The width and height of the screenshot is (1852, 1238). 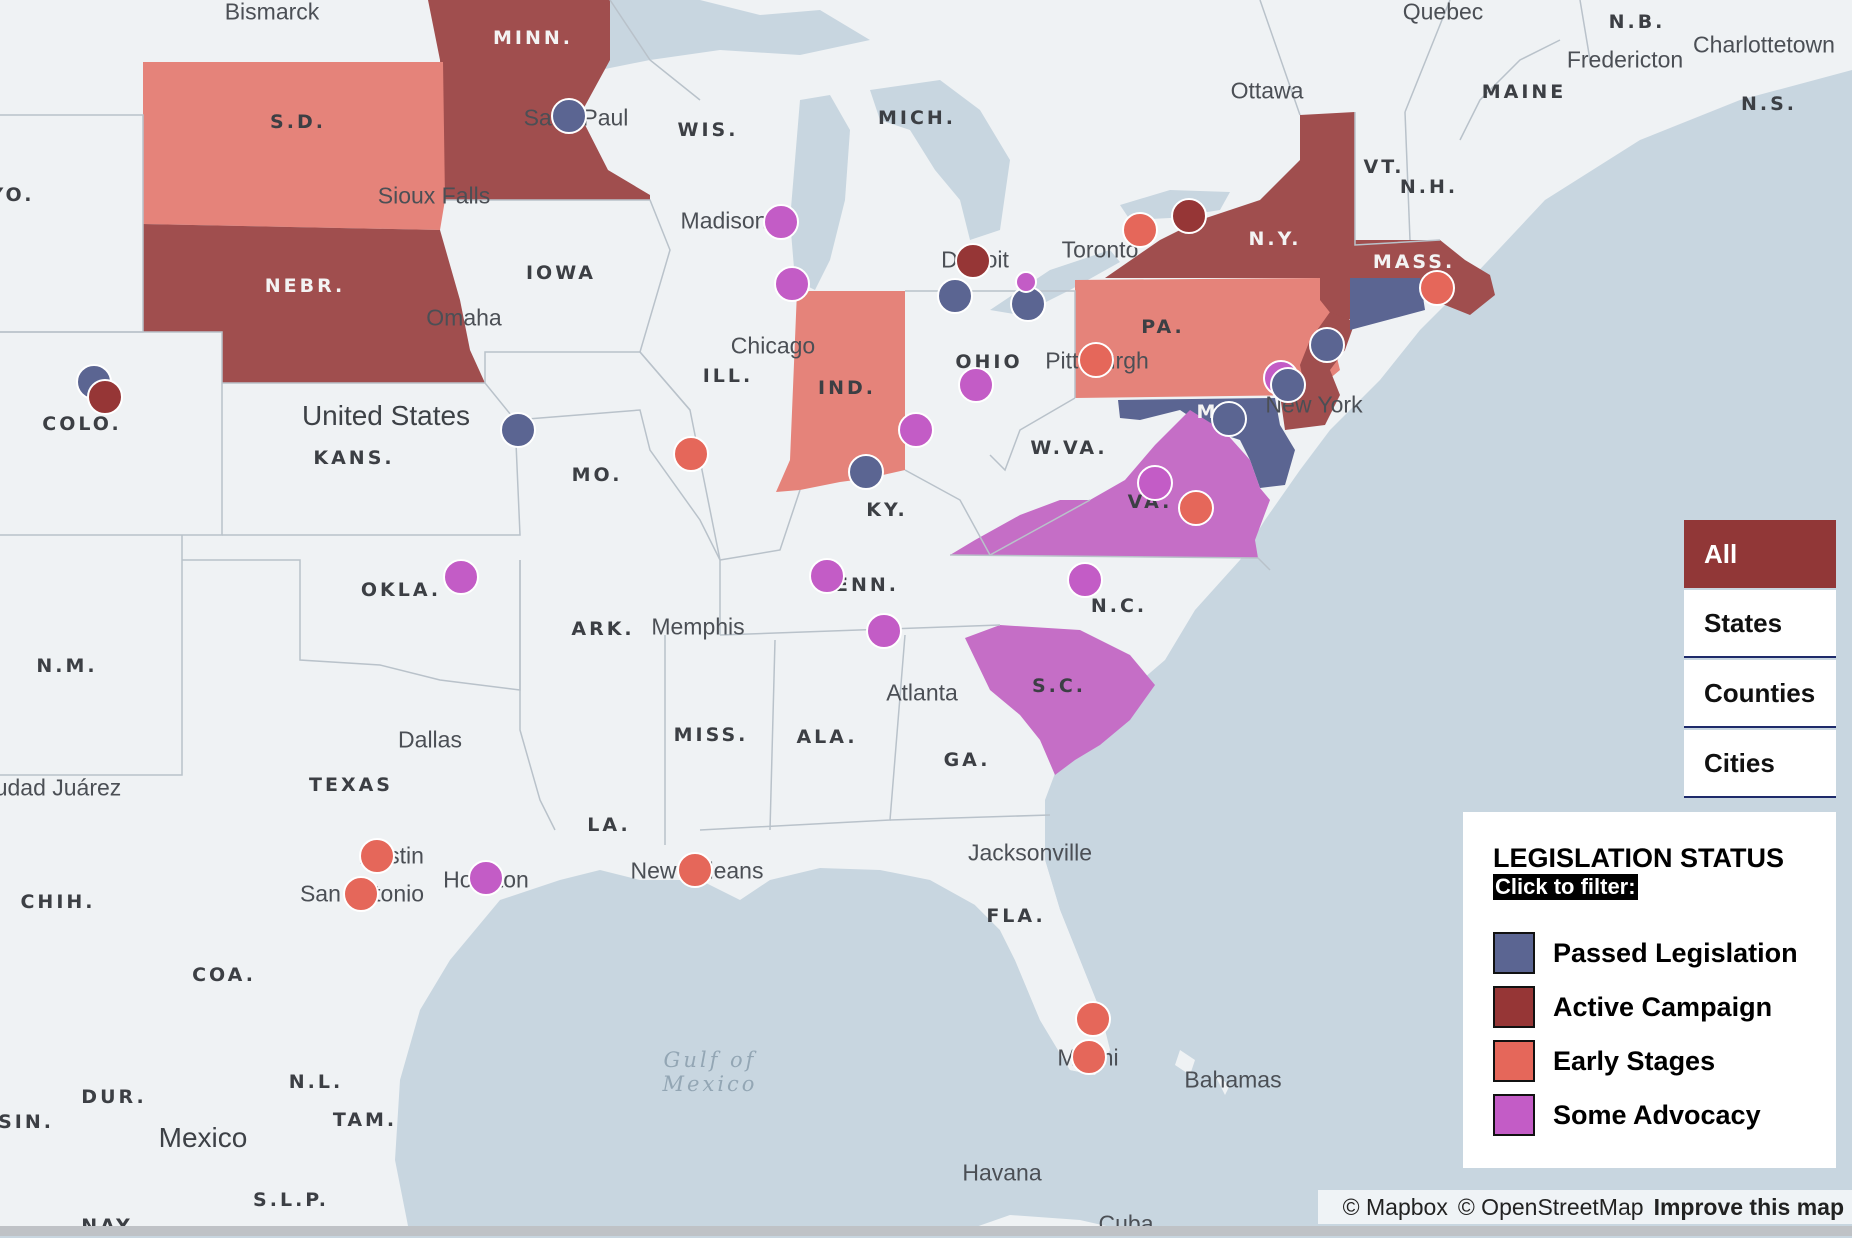 What do you see at coordinates (1189, 216) in the screenshot?
I see `marker-ny-north` at bounding box center [1189, 216].